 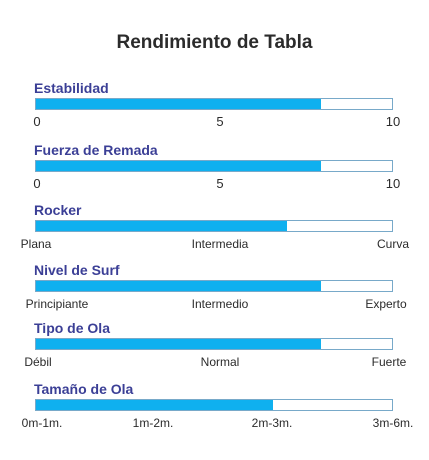 What do you see at coordinates (36, 244) in the screenshot?
I see `scale-label: Plana` at bounding box center [36, 244].